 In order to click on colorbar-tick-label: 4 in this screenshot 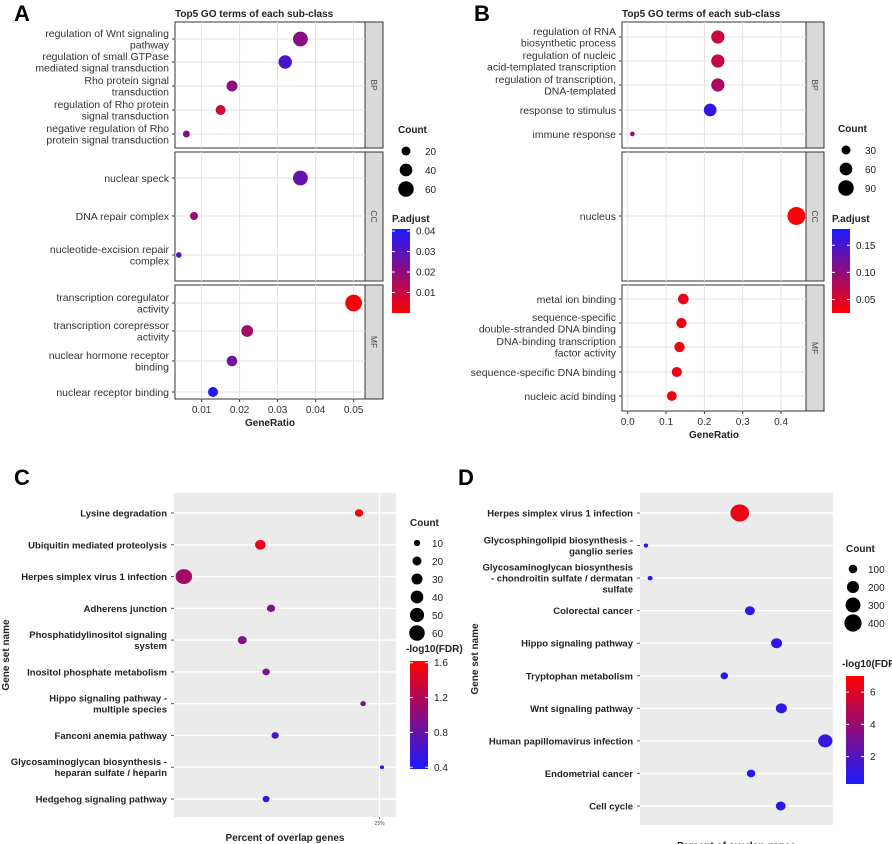, I will do `click(873, 725)`.